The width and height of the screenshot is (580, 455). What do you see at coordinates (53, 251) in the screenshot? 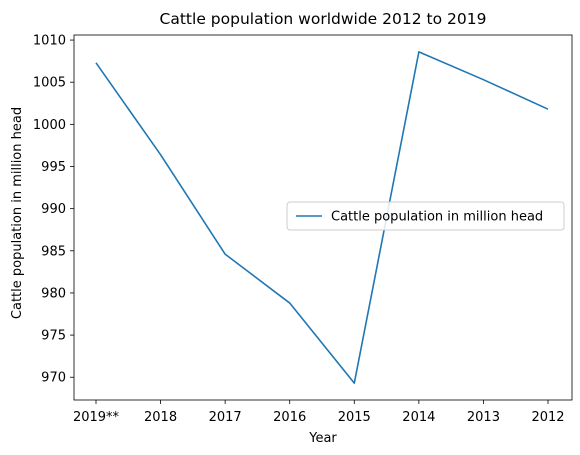
I see `y-tick-label: 985` at bounding box center [53, 251].